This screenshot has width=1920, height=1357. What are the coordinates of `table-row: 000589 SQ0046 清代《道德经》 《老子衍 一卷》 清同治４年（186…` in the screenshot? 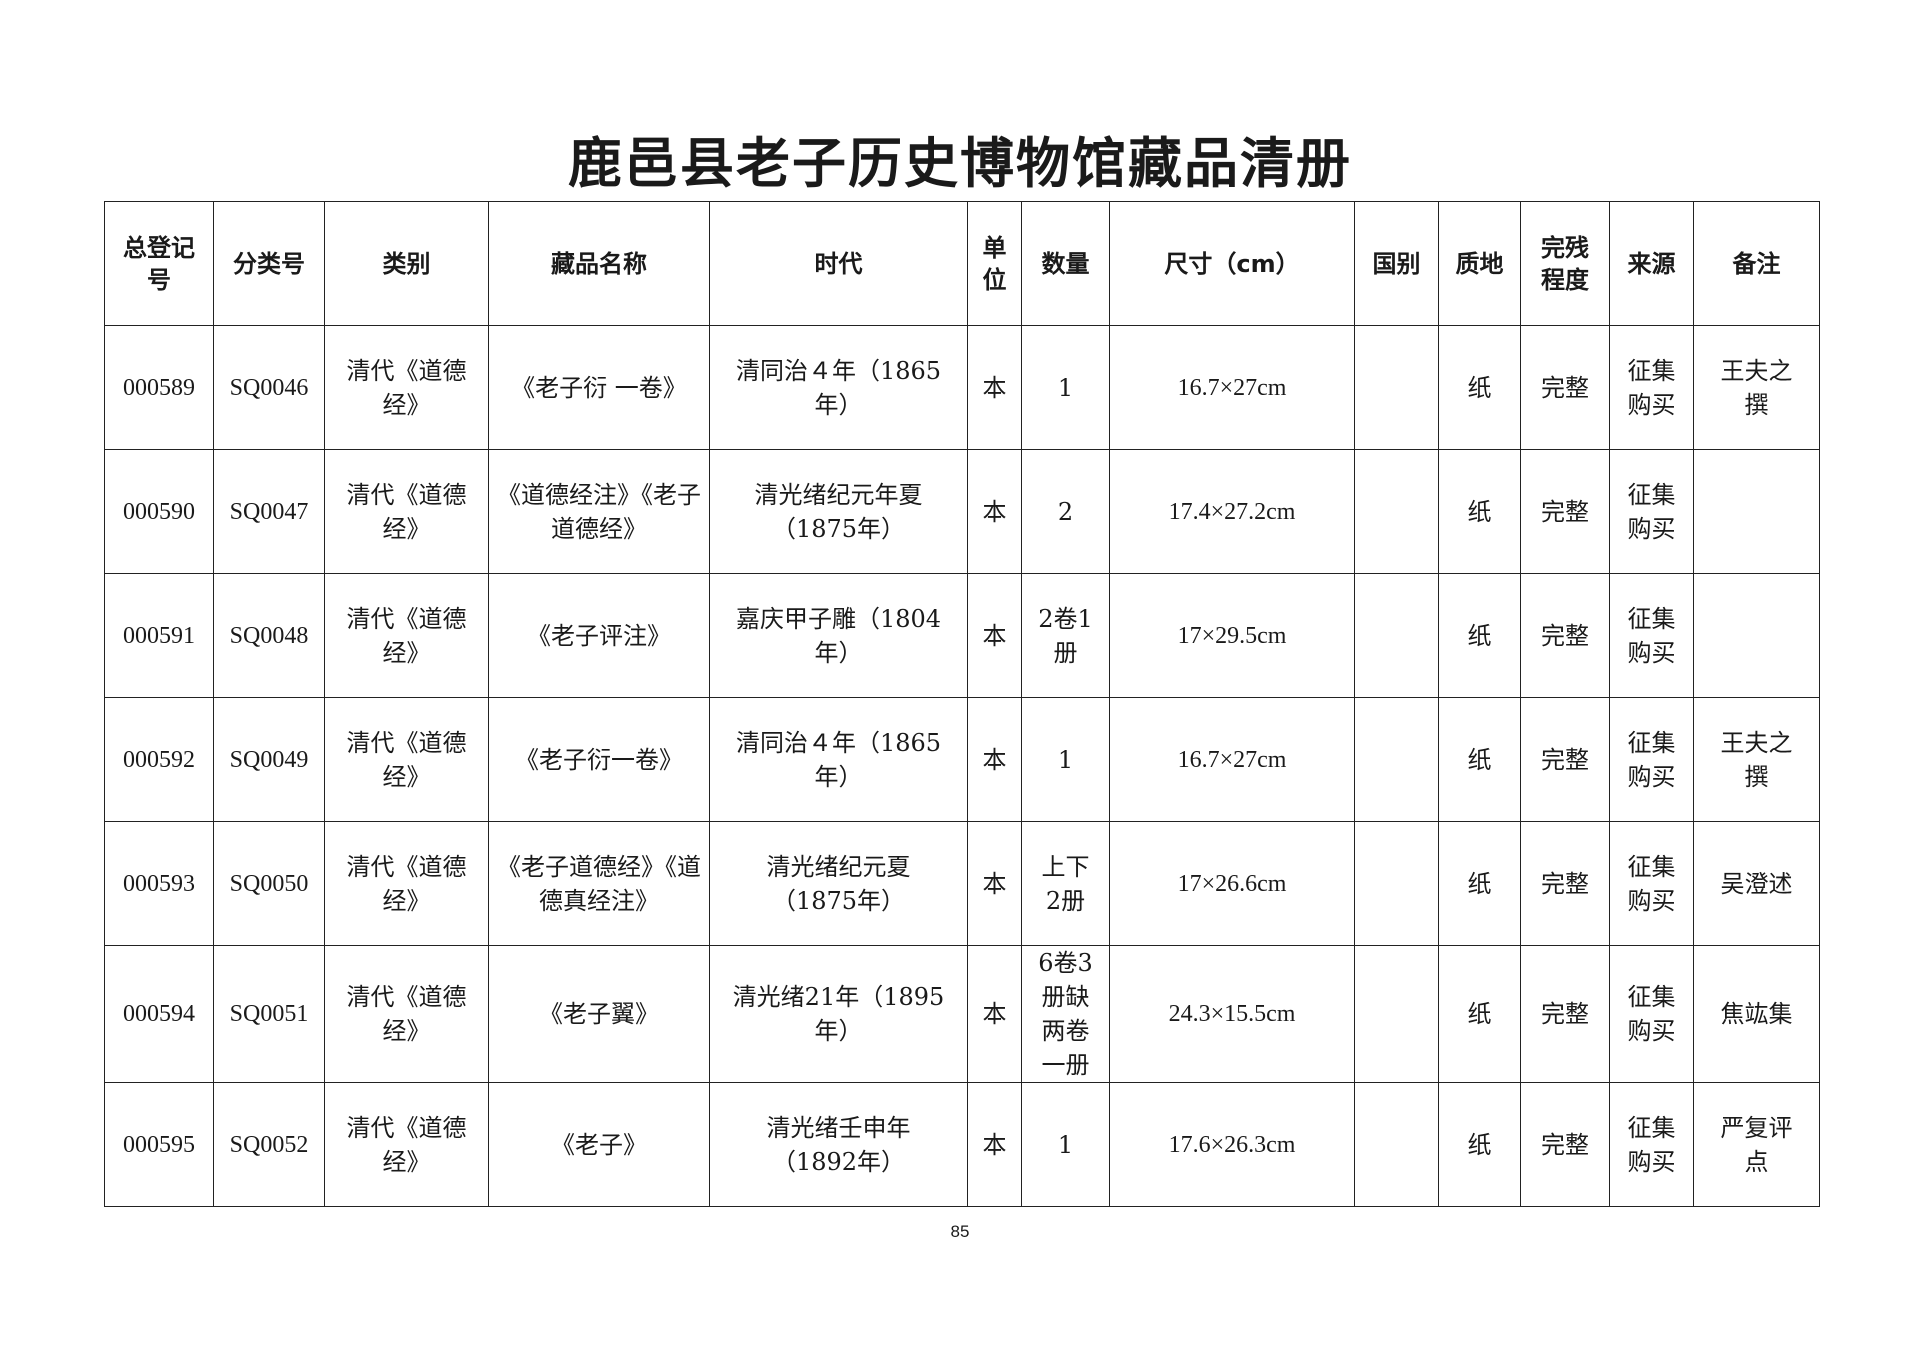 It's located at (962, 387).